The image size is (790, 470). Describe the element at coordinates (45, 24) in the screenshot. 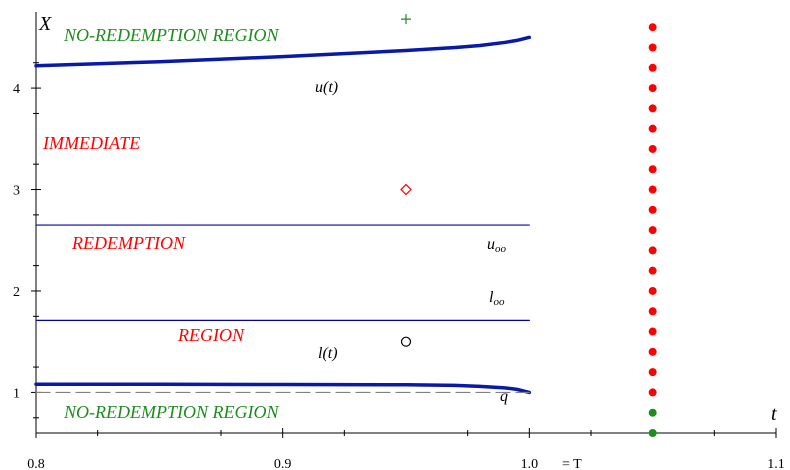

I see `y-axis-label: X` at that location.